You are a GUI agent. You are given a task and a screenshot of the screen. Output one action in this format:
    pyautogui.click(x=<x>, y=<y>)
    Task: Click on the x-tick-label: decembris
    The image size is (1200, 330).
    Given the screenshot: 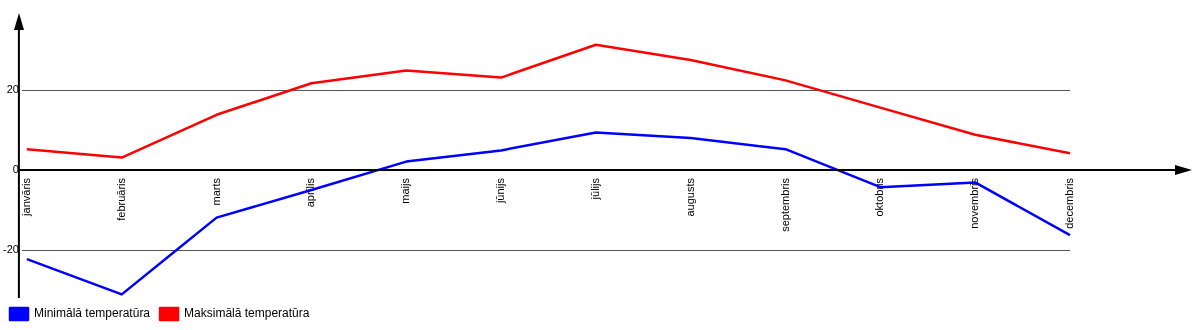 What is the action you would take?
    pyautogui.click(x=1069, y=203)
    